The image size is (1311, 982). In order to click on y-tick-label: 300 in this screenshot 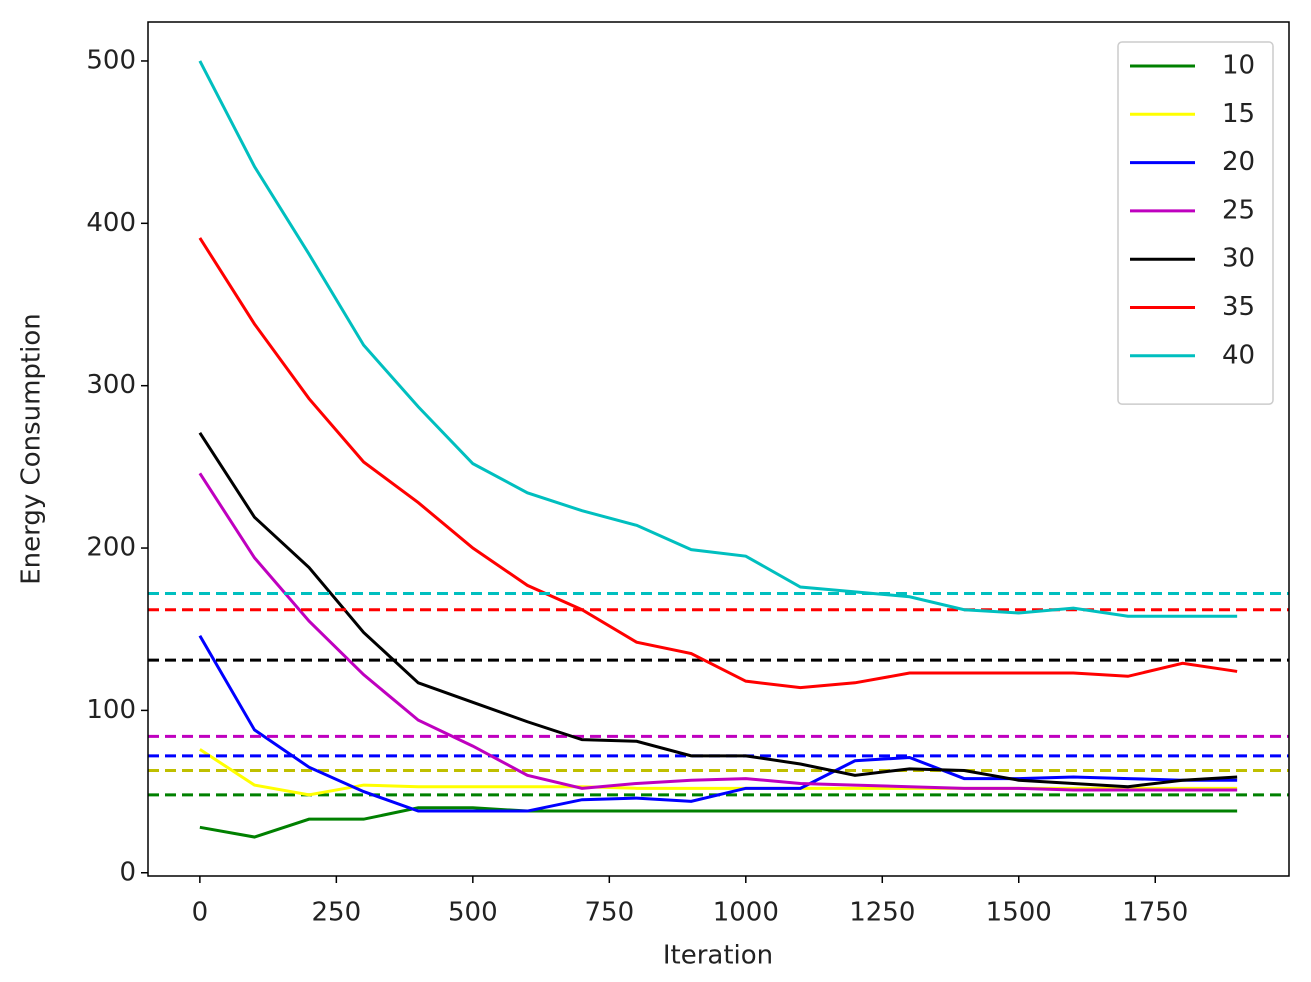, I will do `click(111, 385)`.